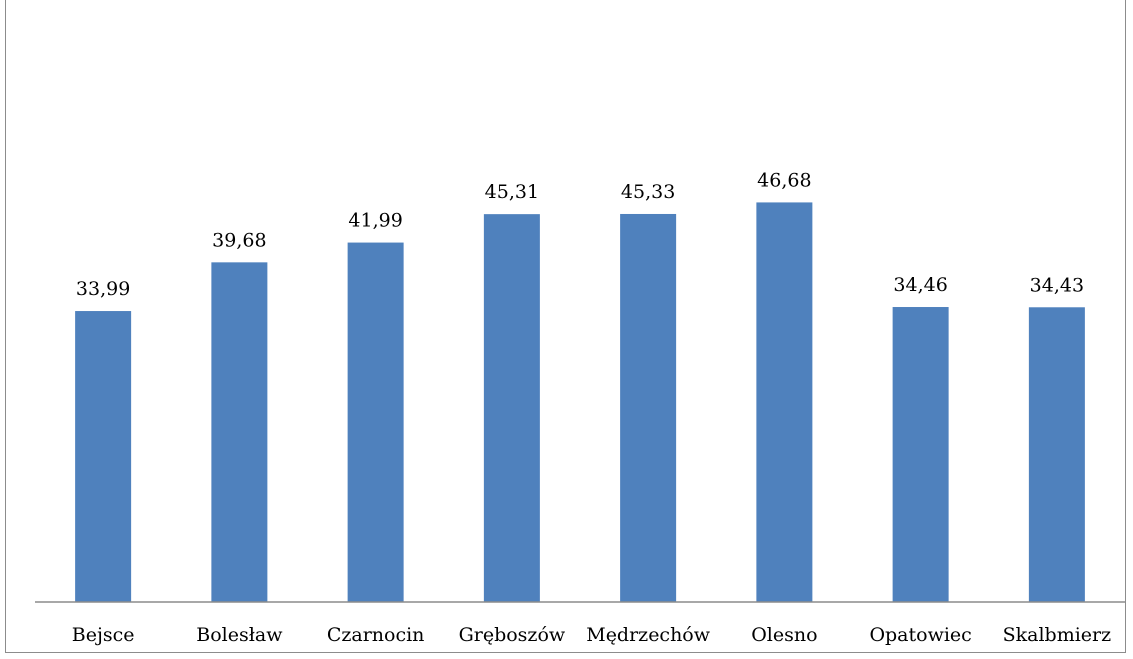 This screenshot has height=659, width=1133. I want to click on bar-skalbmierz, so click(1056, 454).